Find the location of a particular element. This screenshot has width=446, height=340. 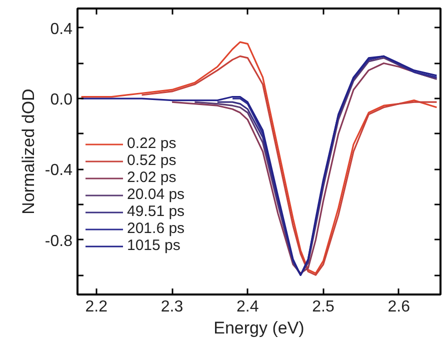

y-tick-label: 0.0 is located at coordinates (61, 100).